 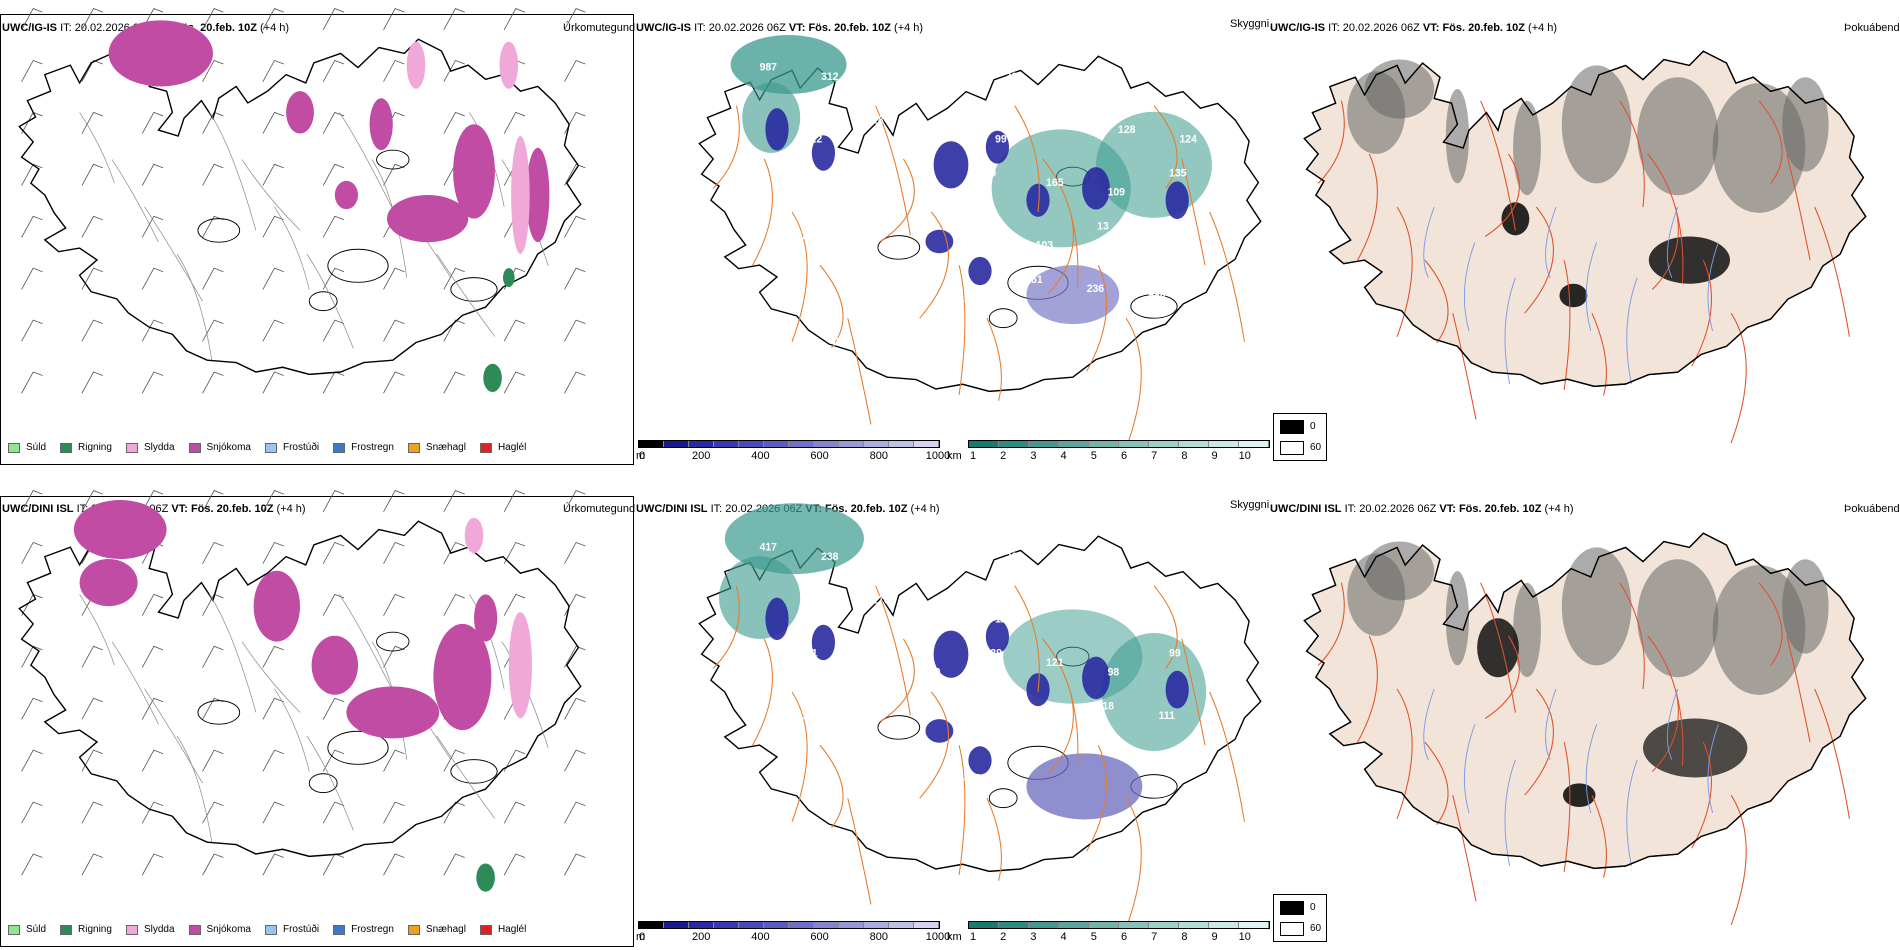 What do you see at coordinates (871, 663) in the screenshot?
I see `cloud-base-label: 243` at bounding box center [871, 663].